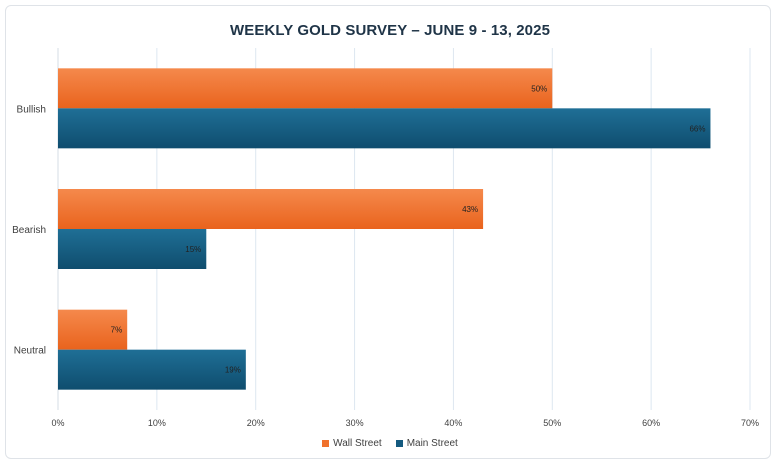 Image resolution: width=780 pixels, height=465 pixels. Describe the element at coordinates (30, 351) in the screenshot. I see `y-category-label: Neutral` at that location.